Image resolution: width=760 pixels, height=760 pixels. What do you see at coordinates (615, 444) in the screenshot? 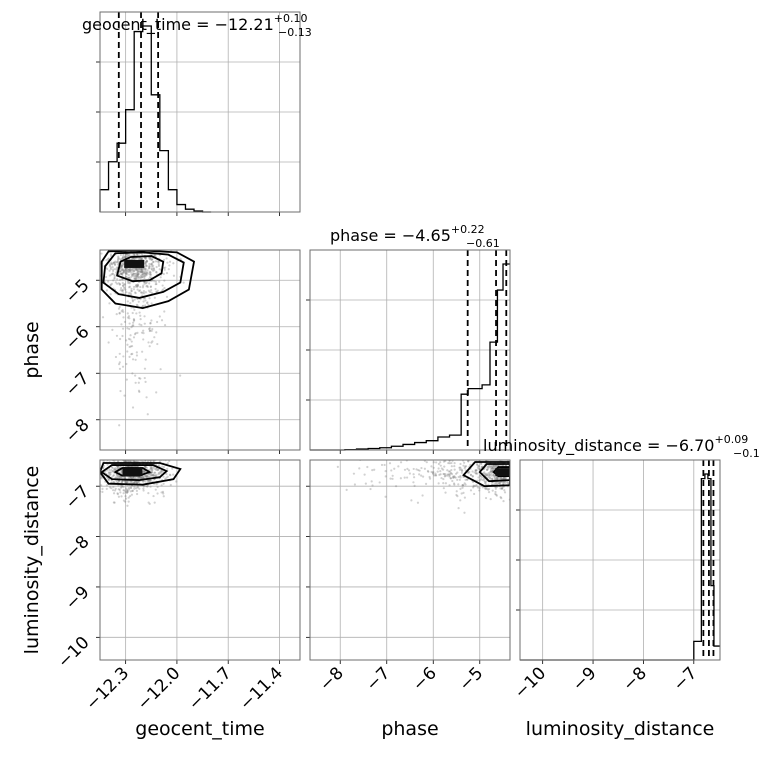
I see `title-luminosity-distance: luminosity_distance = −6.70+0.09` at bounding box center [615, 444].